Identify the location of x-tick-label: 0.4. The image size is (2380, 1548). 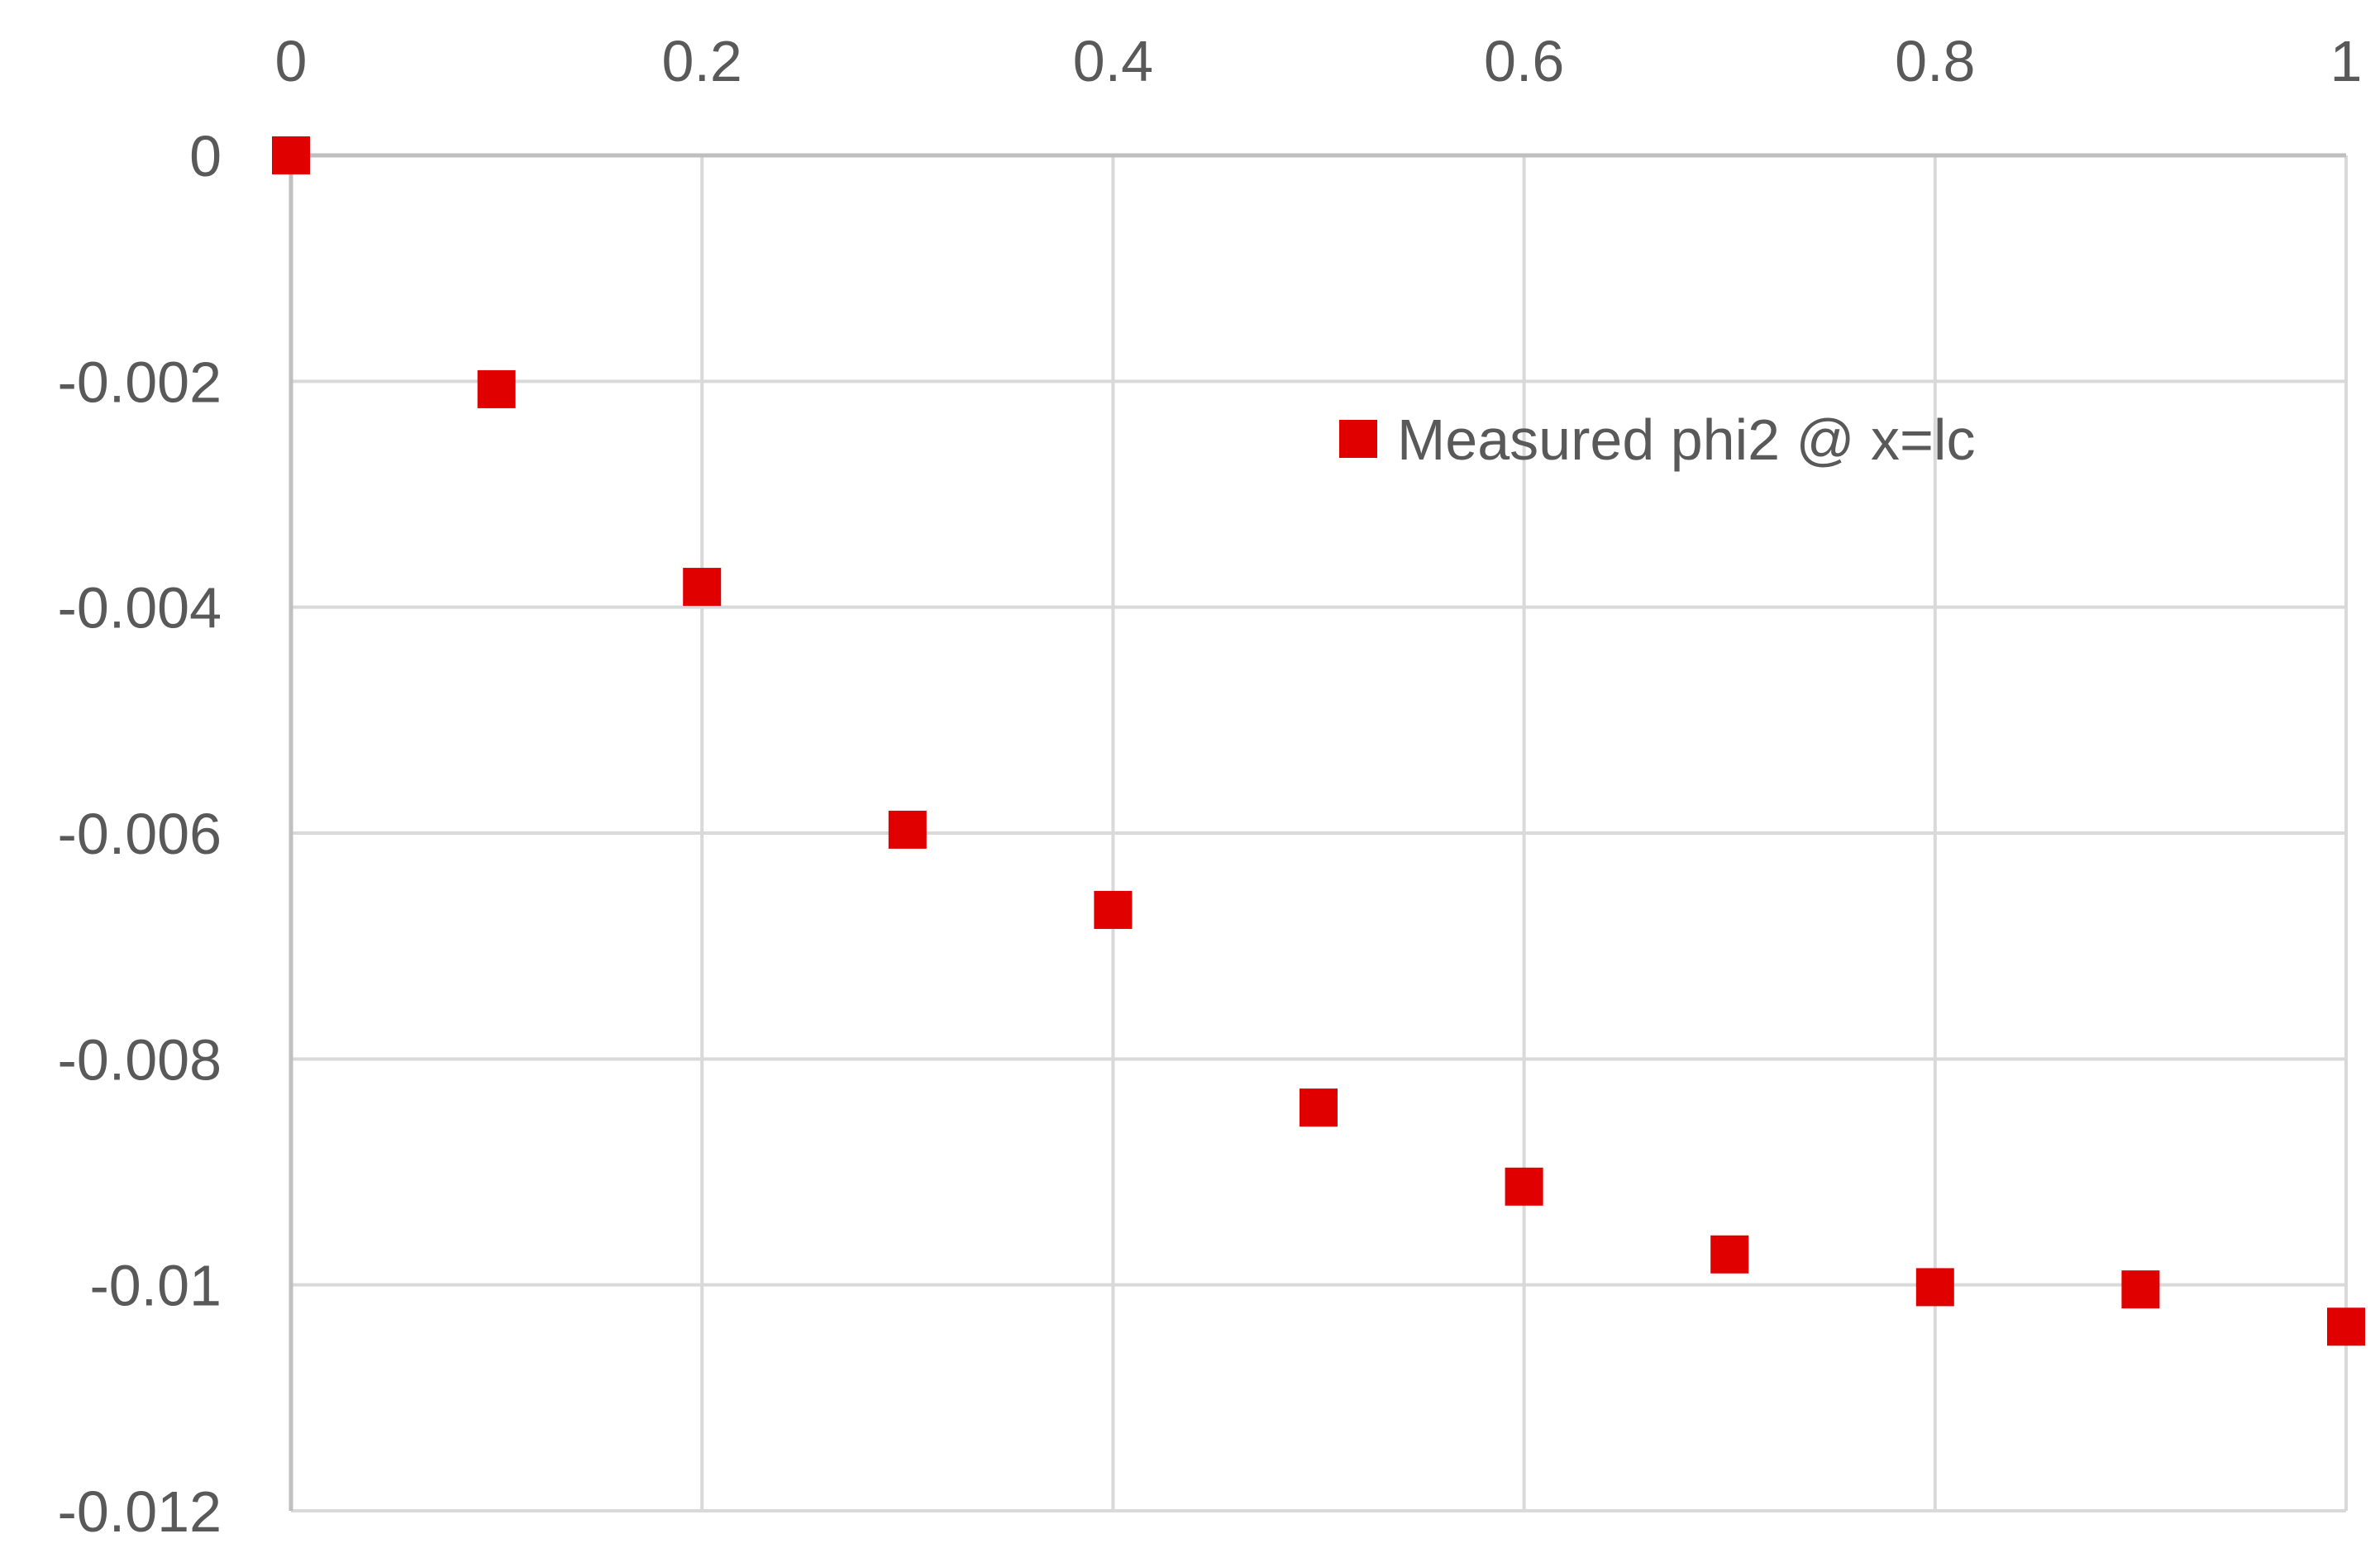
(1113, 61).